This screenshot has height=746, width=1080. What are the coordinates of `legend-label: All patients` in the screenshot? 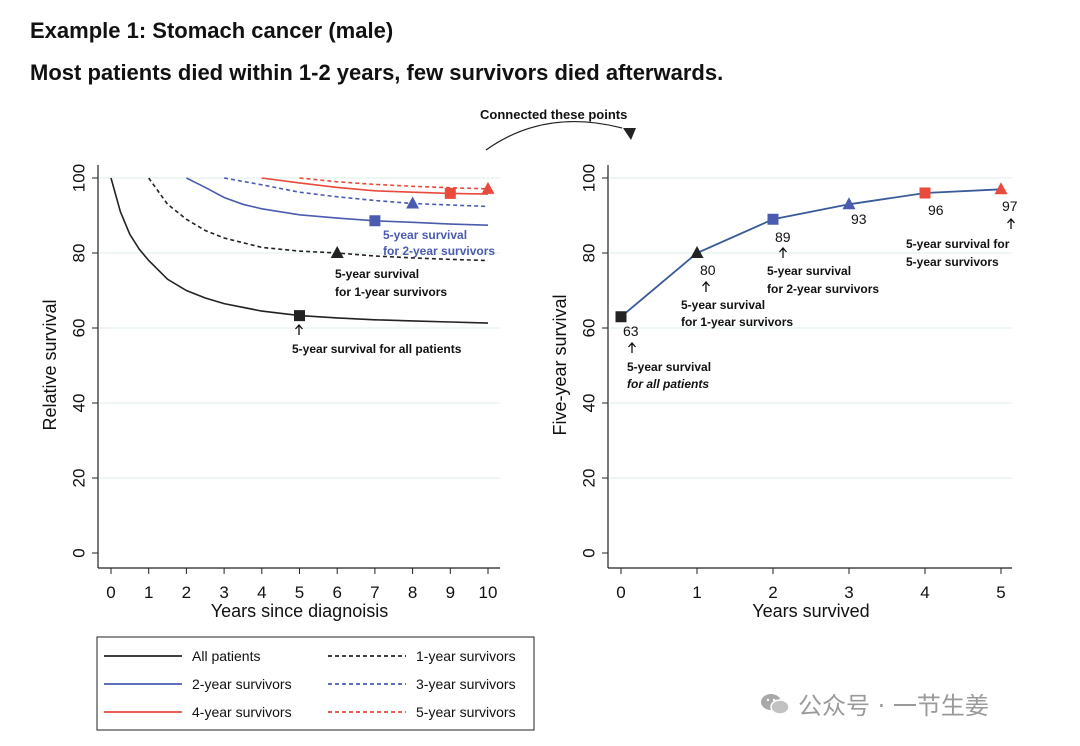 It's located at (226, 656).